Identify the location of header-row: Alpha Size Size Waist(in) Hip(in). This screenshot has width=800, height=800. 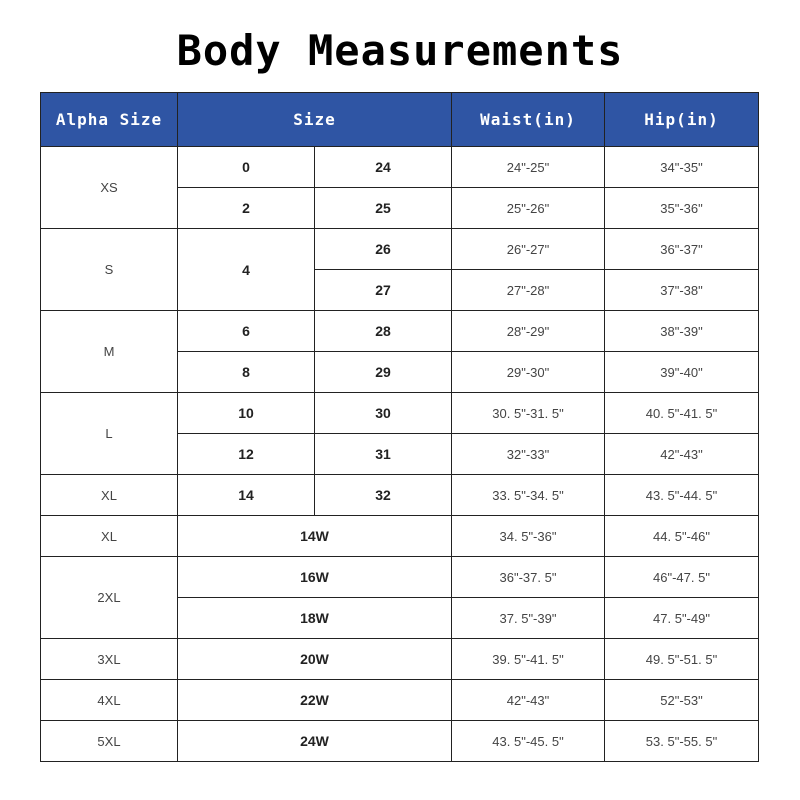
(399, 119).